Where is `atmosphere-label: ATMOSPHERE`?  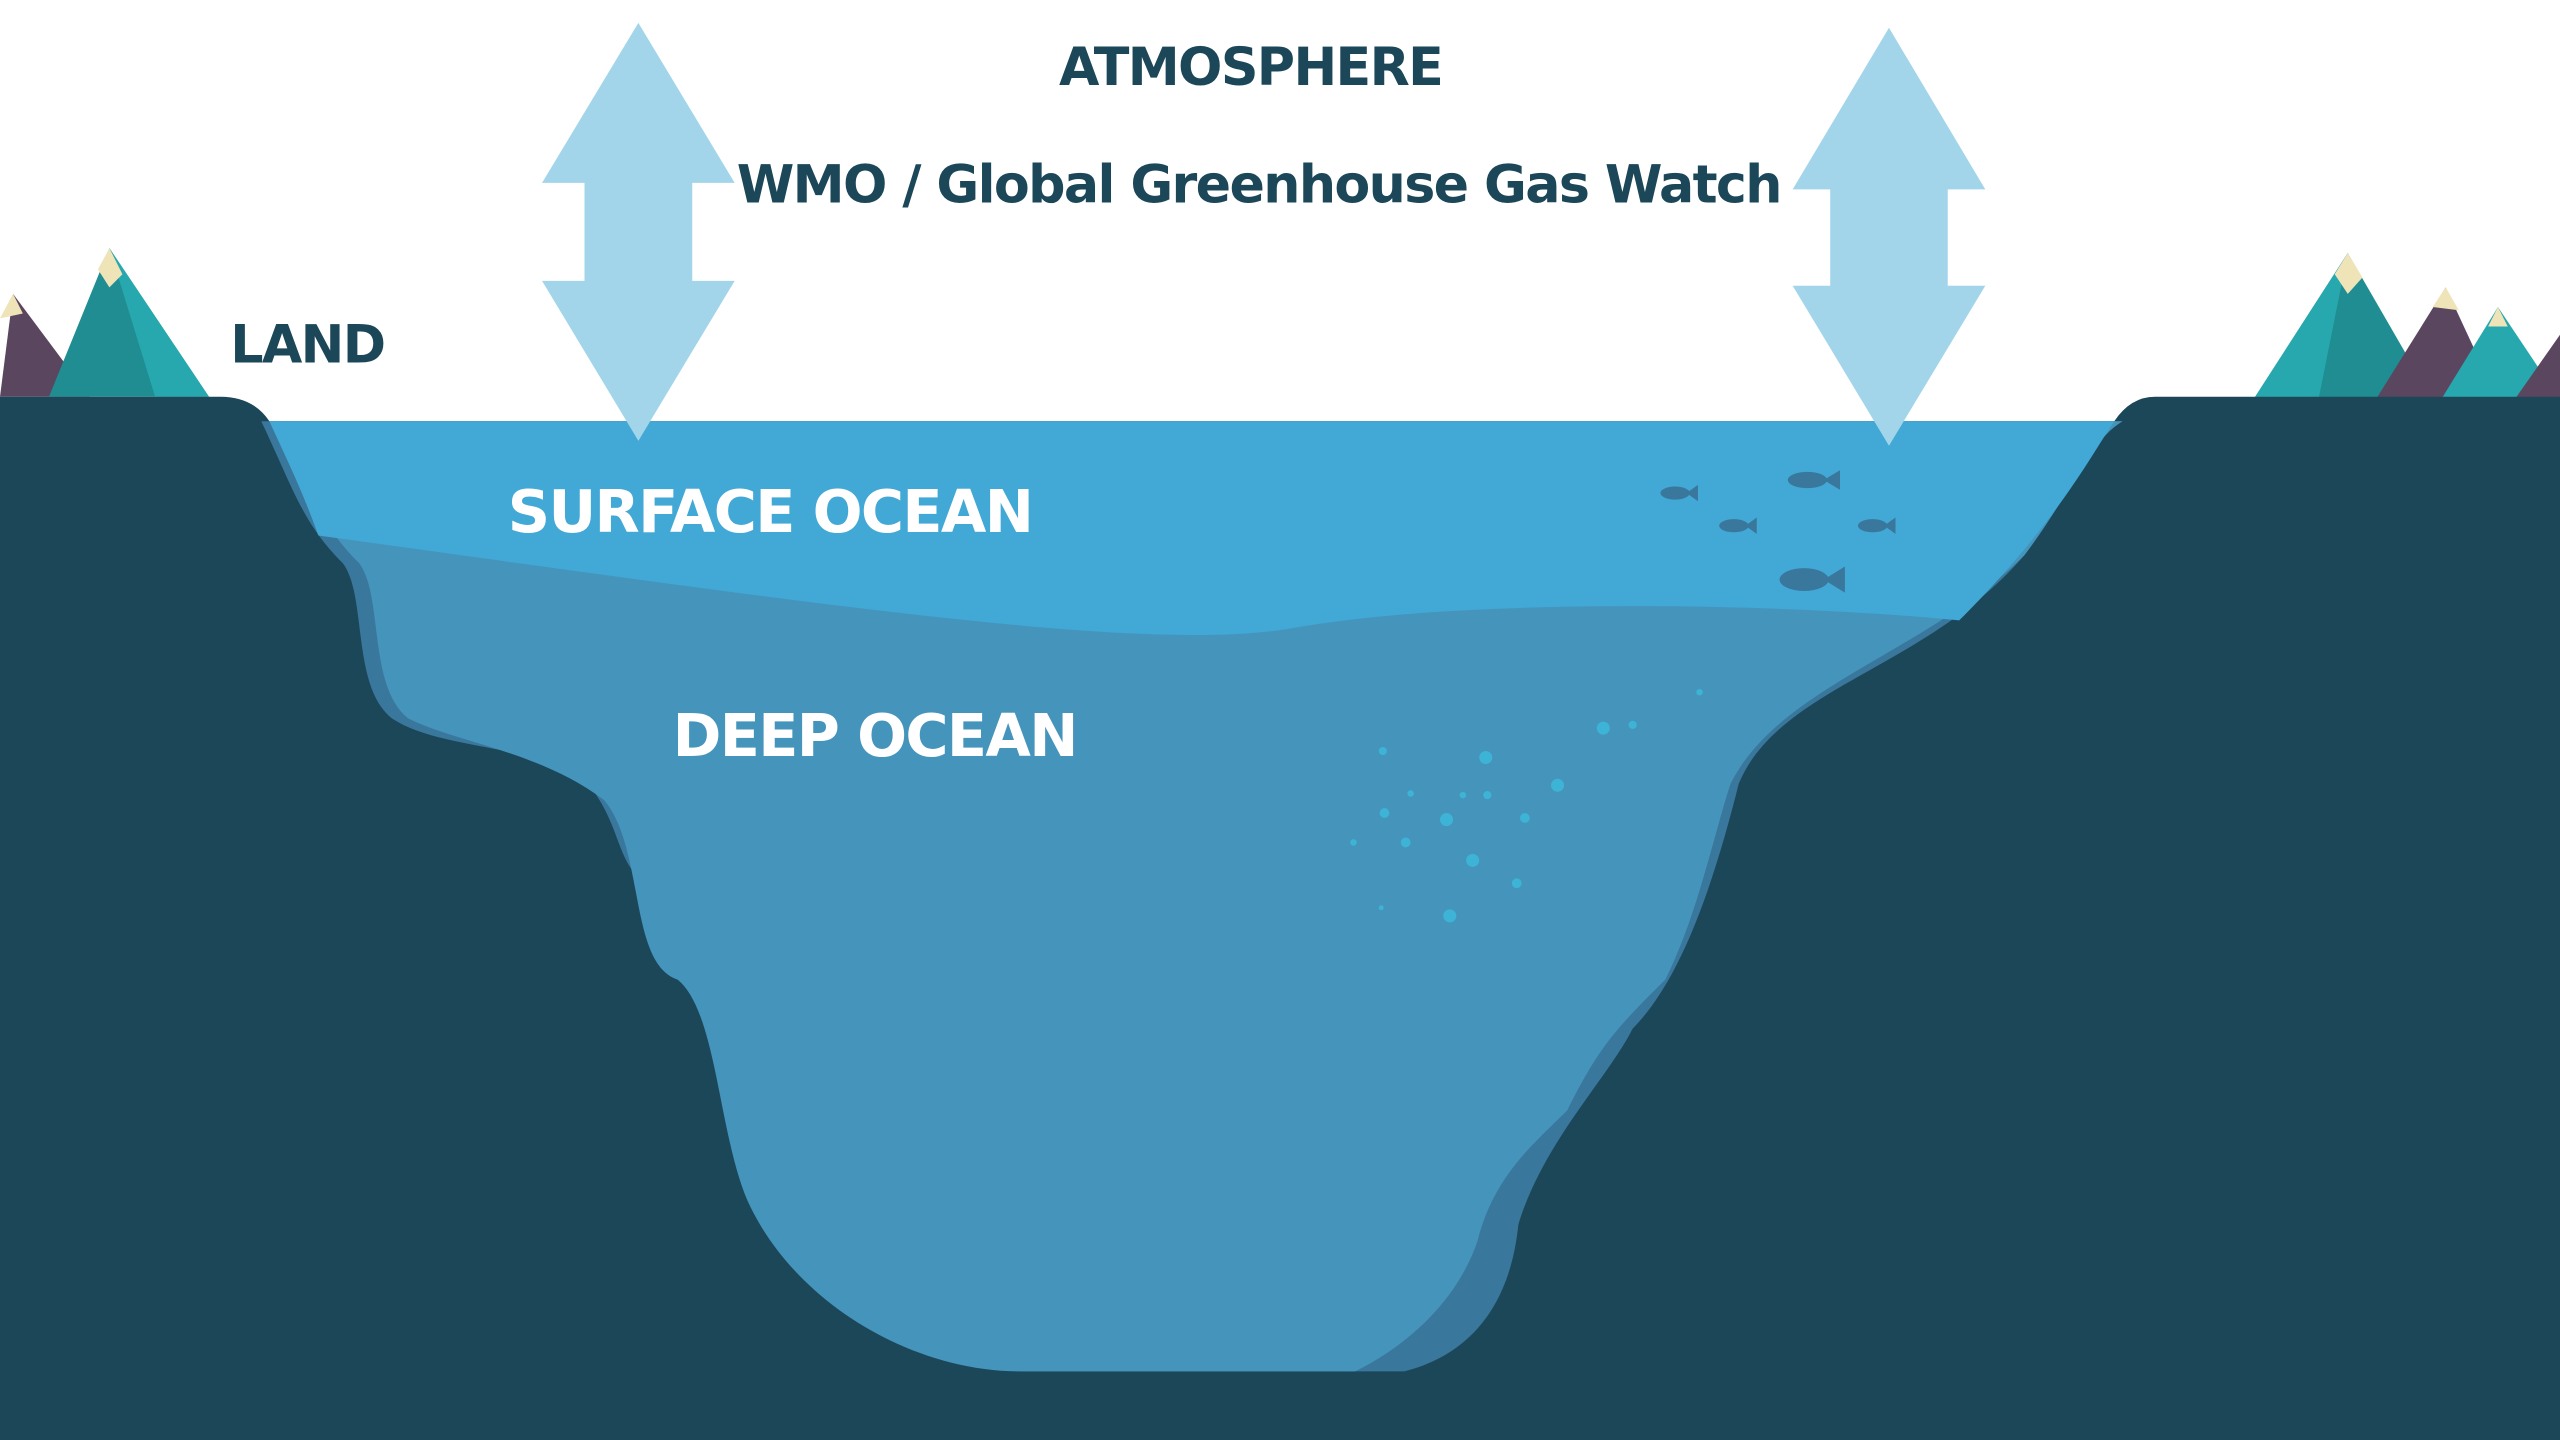
atmosphere-label: ATMOSPHERE is located at coordinates (1250, 68).